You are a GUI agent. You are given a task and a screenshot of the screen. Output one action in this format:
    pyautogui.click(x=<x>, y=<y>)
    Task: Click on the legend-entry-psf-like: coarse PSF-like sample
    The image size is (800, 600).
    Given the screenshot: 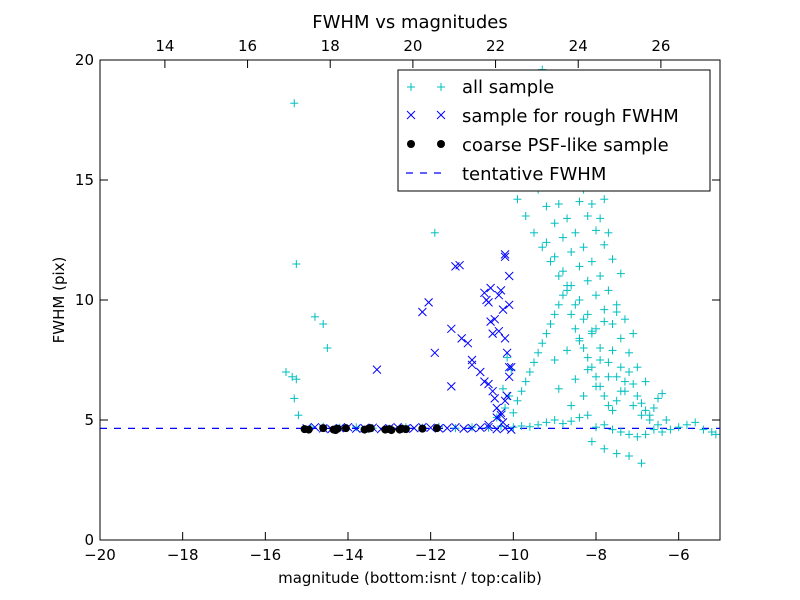 What is the action you would take?
    pyautogui.click(x=538, y=145)
    